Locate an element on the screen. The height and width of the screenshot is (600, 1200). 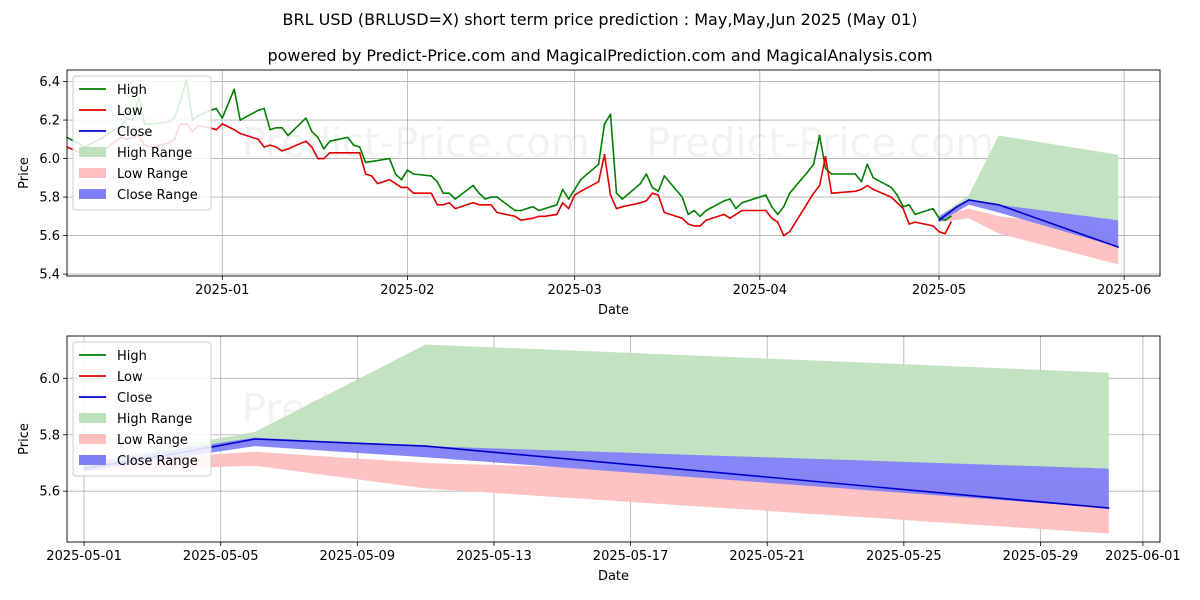
x-tick-label: 2025-05-09 is located at coordinates (358, 556).